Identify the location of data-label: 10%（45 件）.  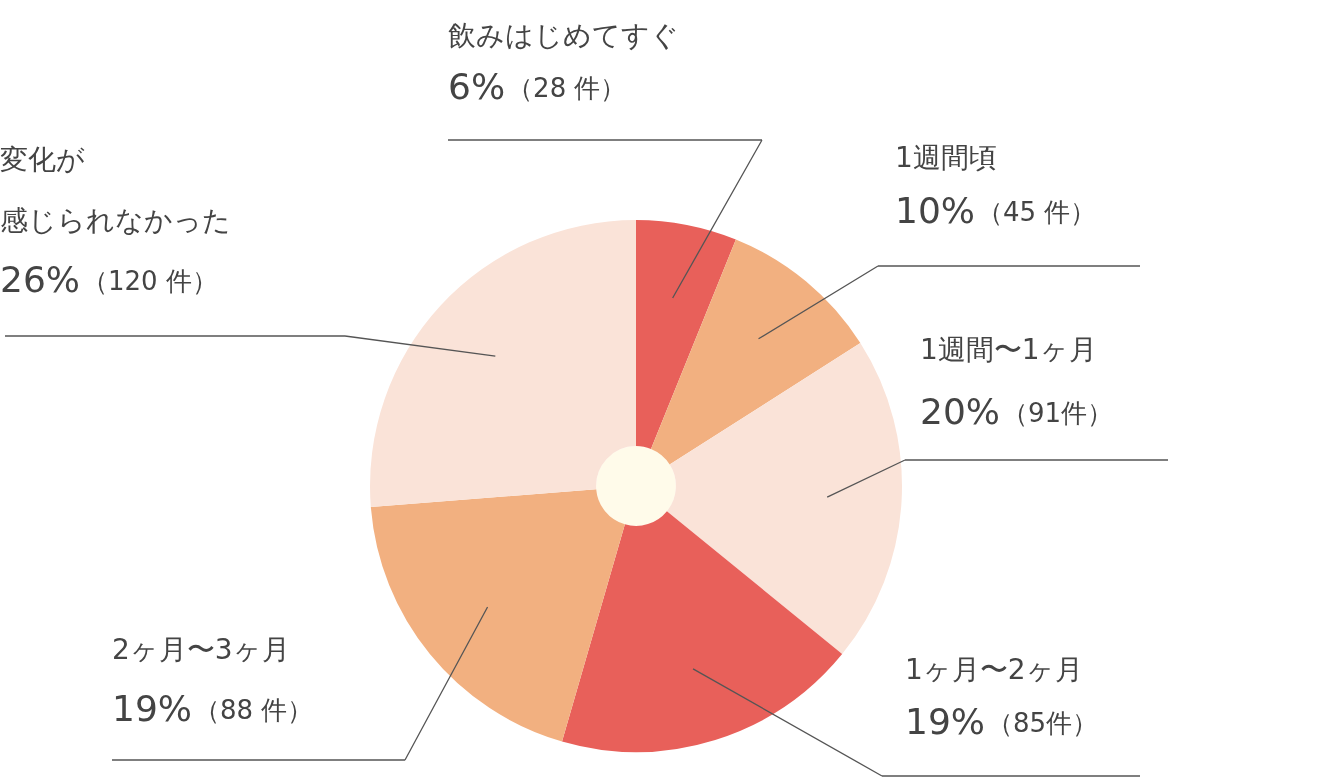
(996, 211).